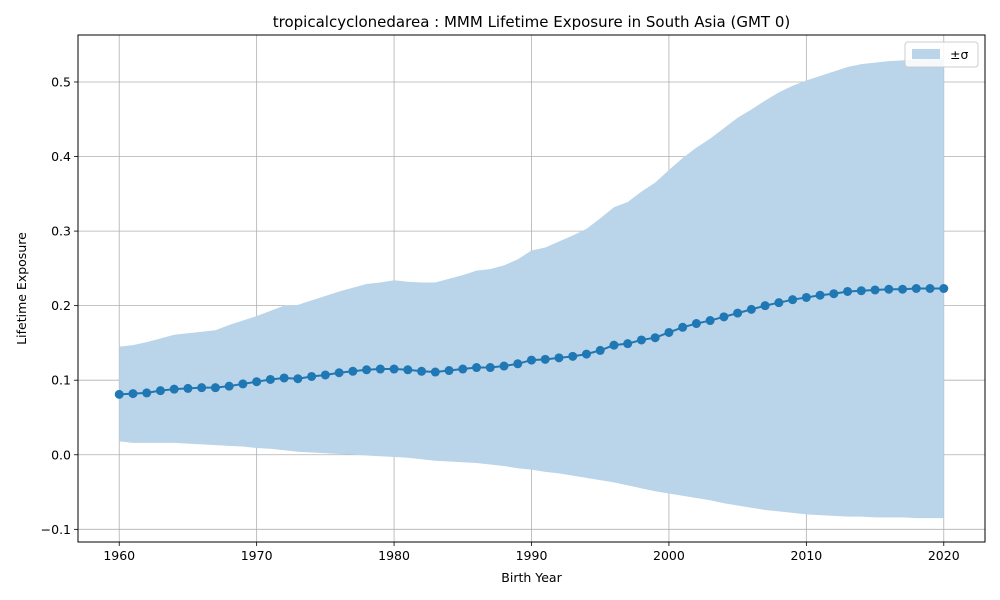 This screenshot has width=1000, height=600. I want to click on x-tick-label: 2000, so click(669, 555).